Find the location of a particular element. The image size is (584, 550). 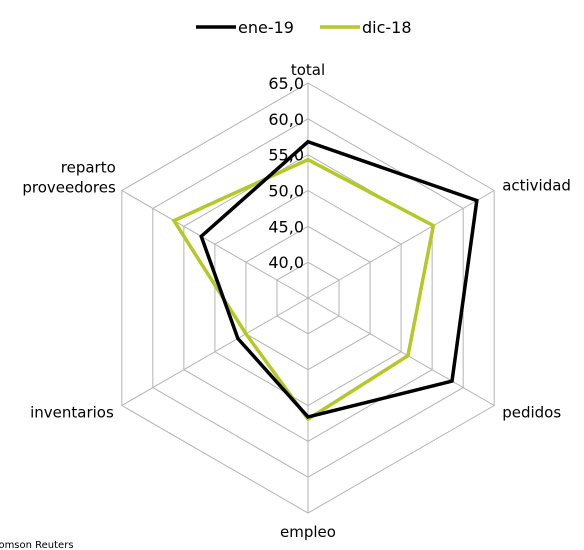

legend-label-dic-18: dic-18 is located at coordinates (387, 27).